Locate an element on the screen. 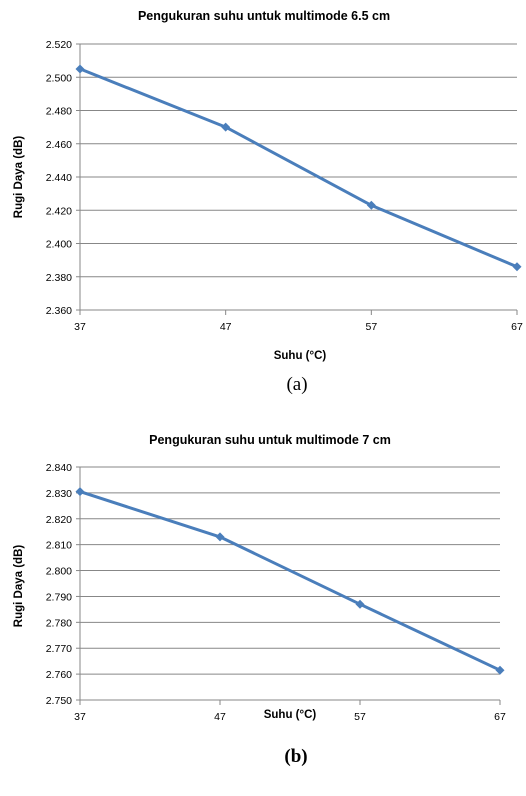 The width and height of the screenshot is (526, 796). chart-a-y-tick-label: 2.500 is located at coordinates (59, 78).